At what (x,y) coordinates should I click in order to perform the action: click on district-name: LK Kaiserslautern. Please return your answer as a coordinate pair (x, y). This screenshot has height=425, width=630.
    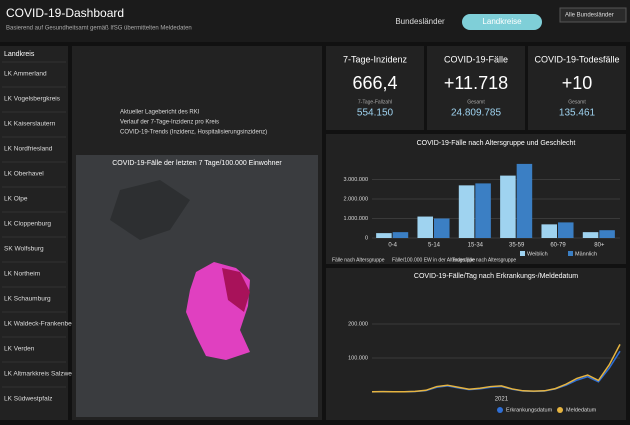
    Looking at the image, I should click on (30, 124).